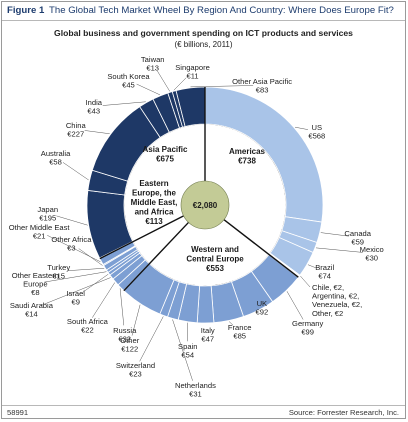 This screenshot has width=408, height=422. Describe the element at coordinates (76, 130) in the screenshot. I see `country-label-china: China €227` at that location.